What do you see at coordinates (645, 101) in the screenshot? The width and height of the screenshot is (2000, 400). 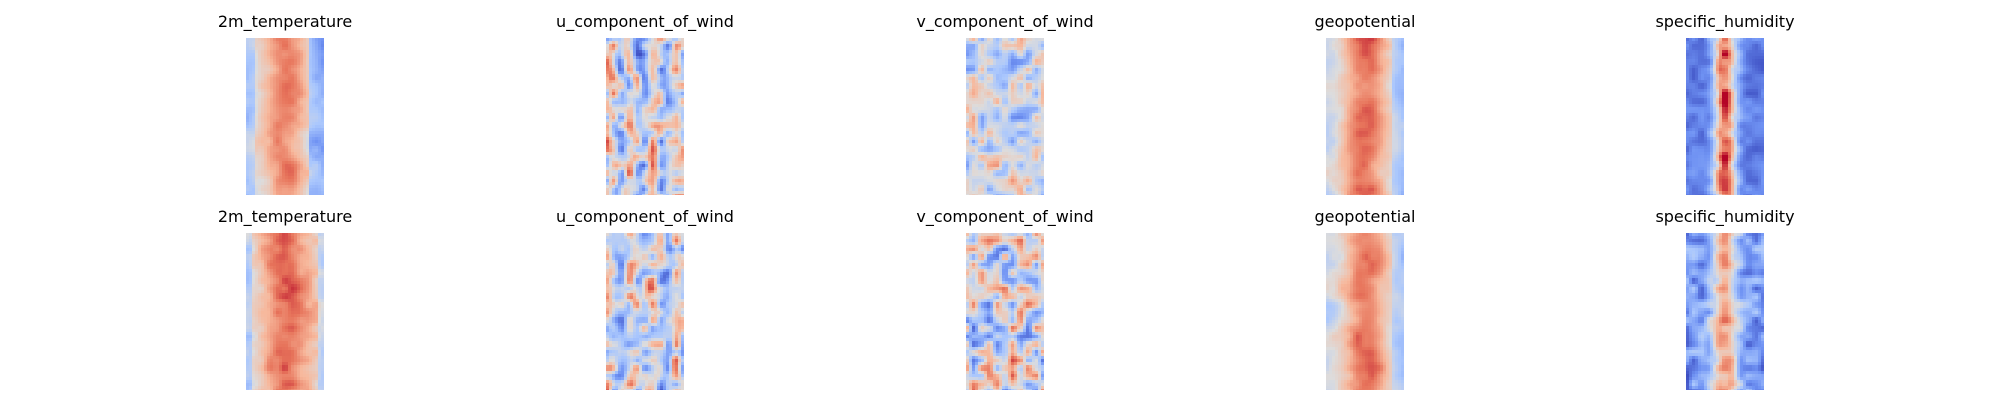 I see `heatmap-panel: u_component_of_wind` at bounding box center [645, 101].